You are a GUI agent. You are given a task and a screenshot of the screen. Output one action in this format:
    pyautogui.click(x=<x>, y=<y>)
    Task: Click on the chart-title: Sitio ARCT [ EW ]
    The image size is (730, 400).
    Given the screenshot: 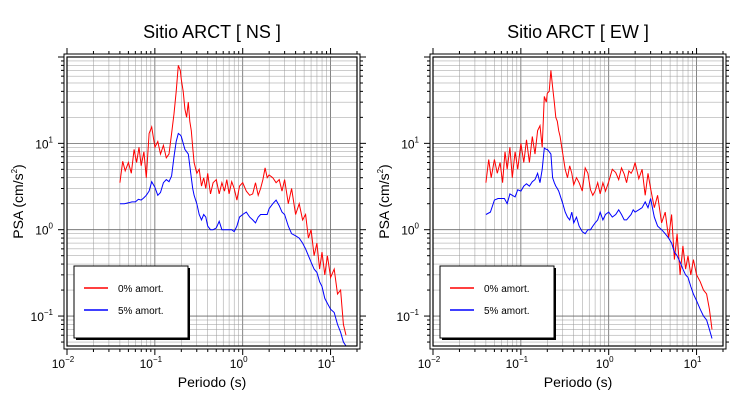 What is the action you would take?
    pyautogui.click(x=578, y=32)
    